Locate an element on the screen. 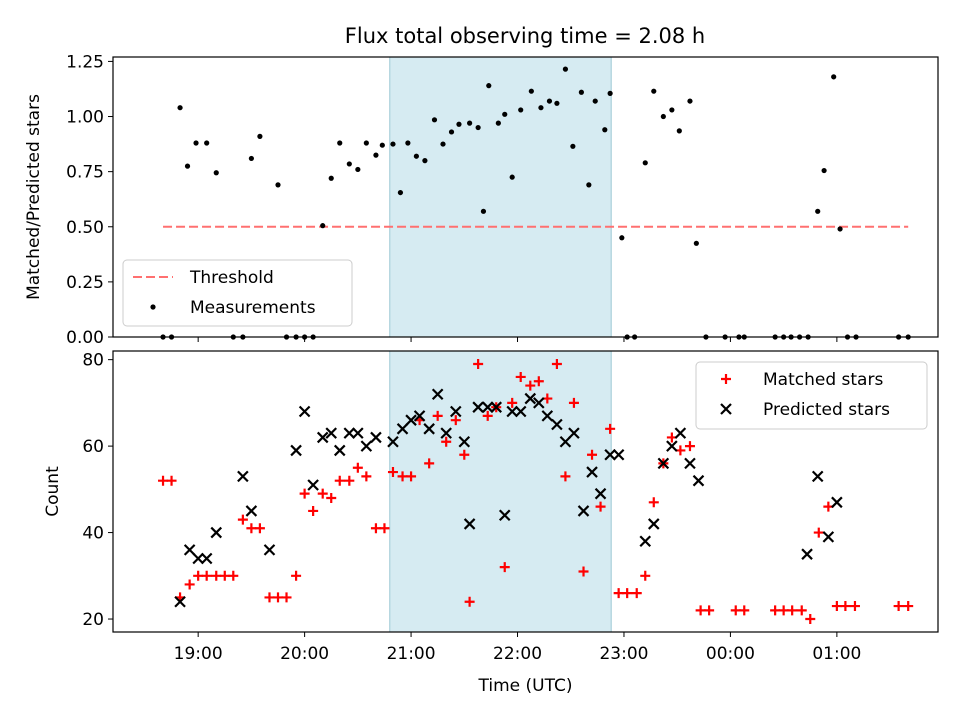 Image resolution: width=960 pixels, height=720 pixels. y-tick-label: 0.75 is located at coordinates (85, 173).